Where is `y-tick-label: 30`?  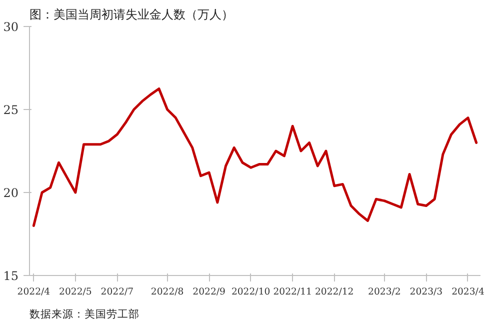 y-tick-label: 30 is located at coordinates (11, 27).